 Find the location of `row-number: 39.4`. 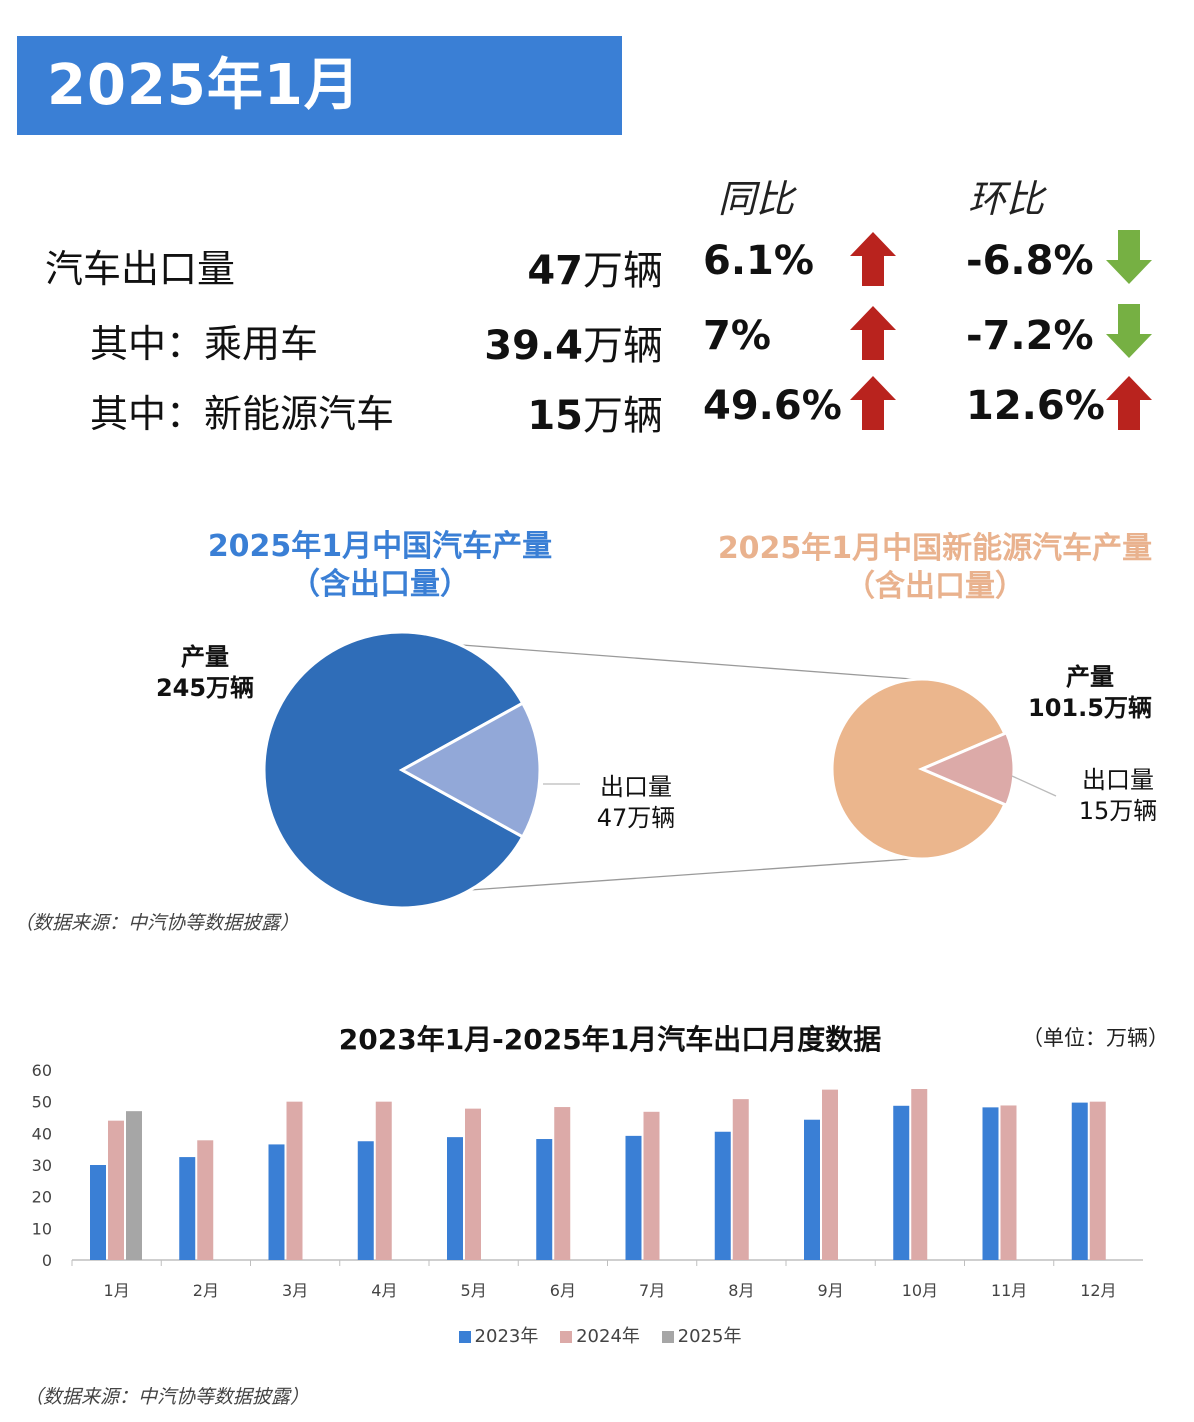

row-number: 39.4 is located at coordinates (533, 346).